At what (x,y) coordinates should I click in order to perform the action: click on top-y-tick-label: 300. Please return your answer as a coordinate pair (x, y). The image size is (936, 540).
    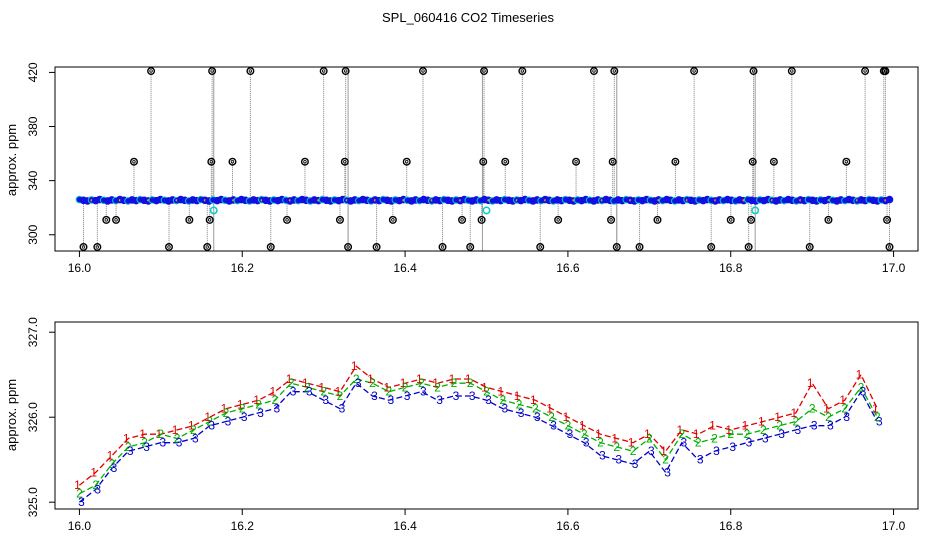
    Looking at the image, I should click on (33, 234).